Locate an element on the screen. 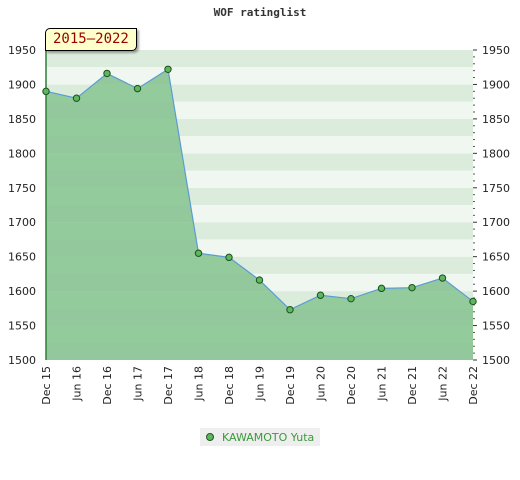 The image size is (520, 480). y-tick-label-right: 1600 is located at coordinates (496, 291).